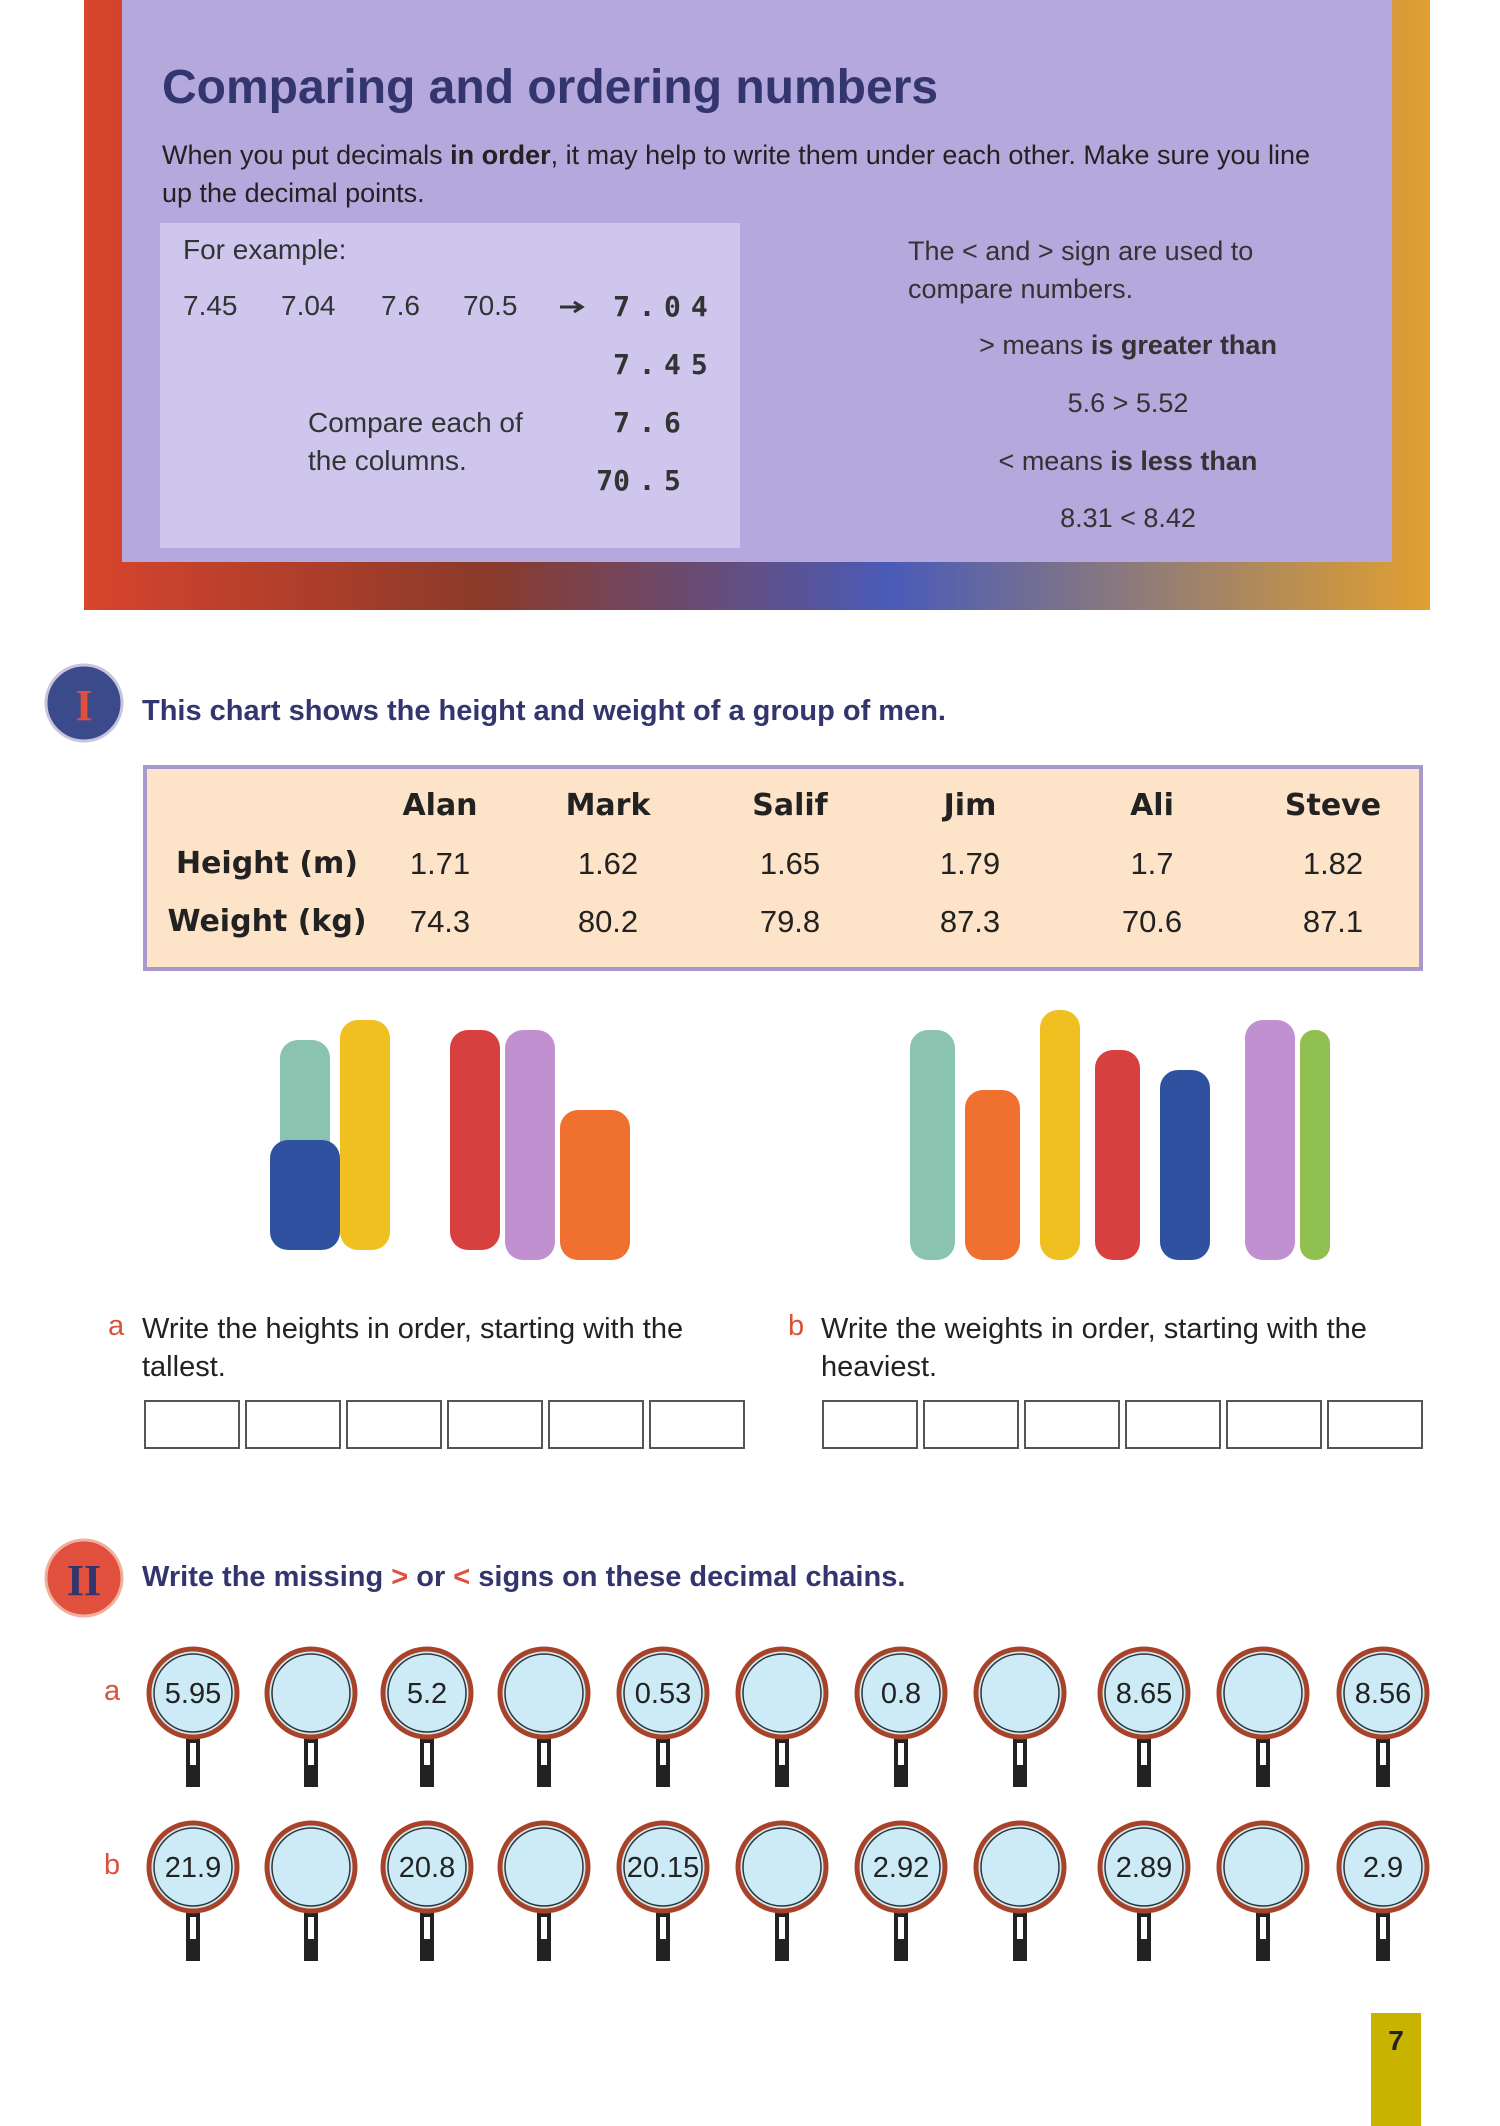 The width and height of the screenshot is (1500, 2126). I want to click on table-cell: 1.79, so click(970, 863).